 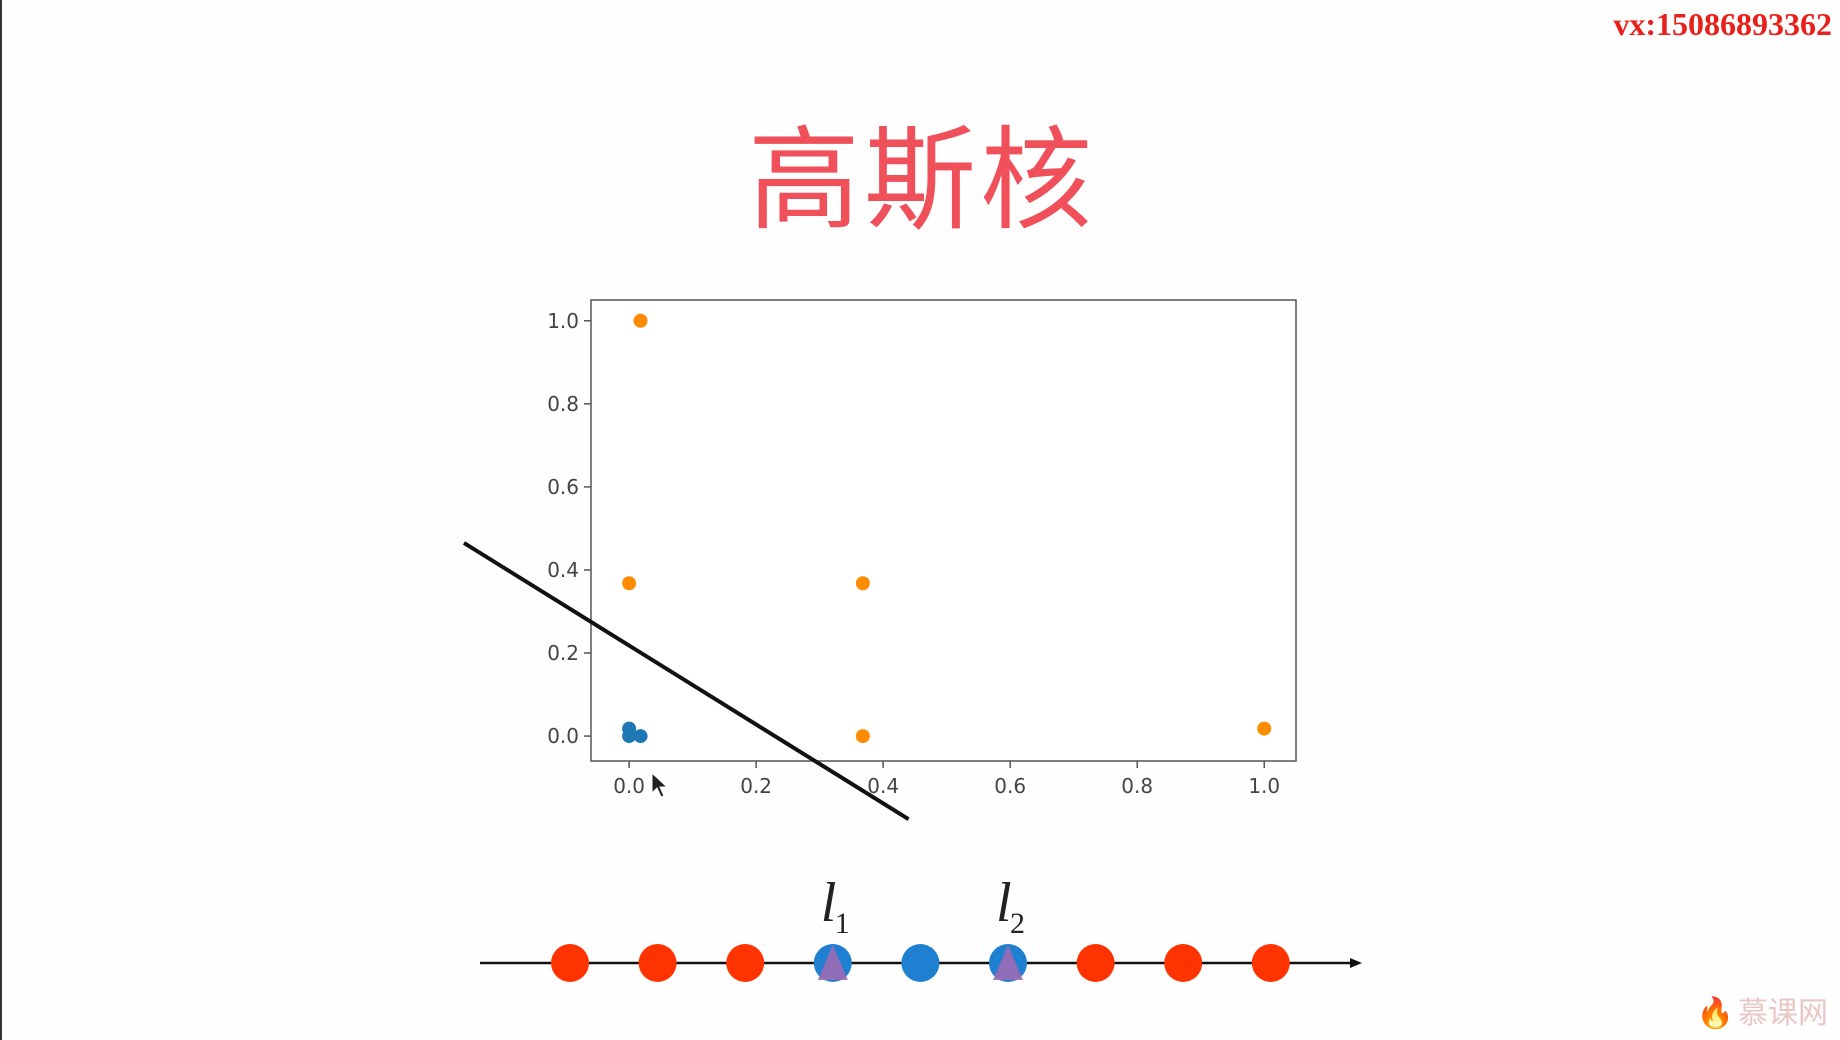 I want to click on scatter-points, so click(x=947, y=528).